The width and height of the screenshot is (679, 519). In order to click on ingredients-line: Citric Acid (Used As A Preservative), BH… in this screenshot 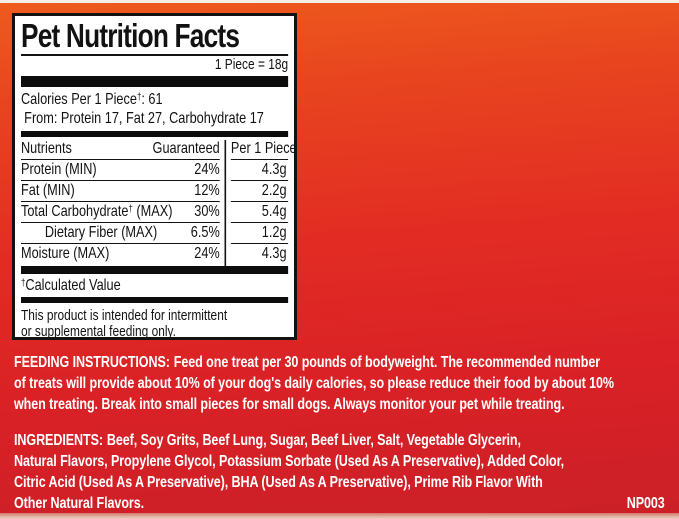, I will do `click(278, 482)`.